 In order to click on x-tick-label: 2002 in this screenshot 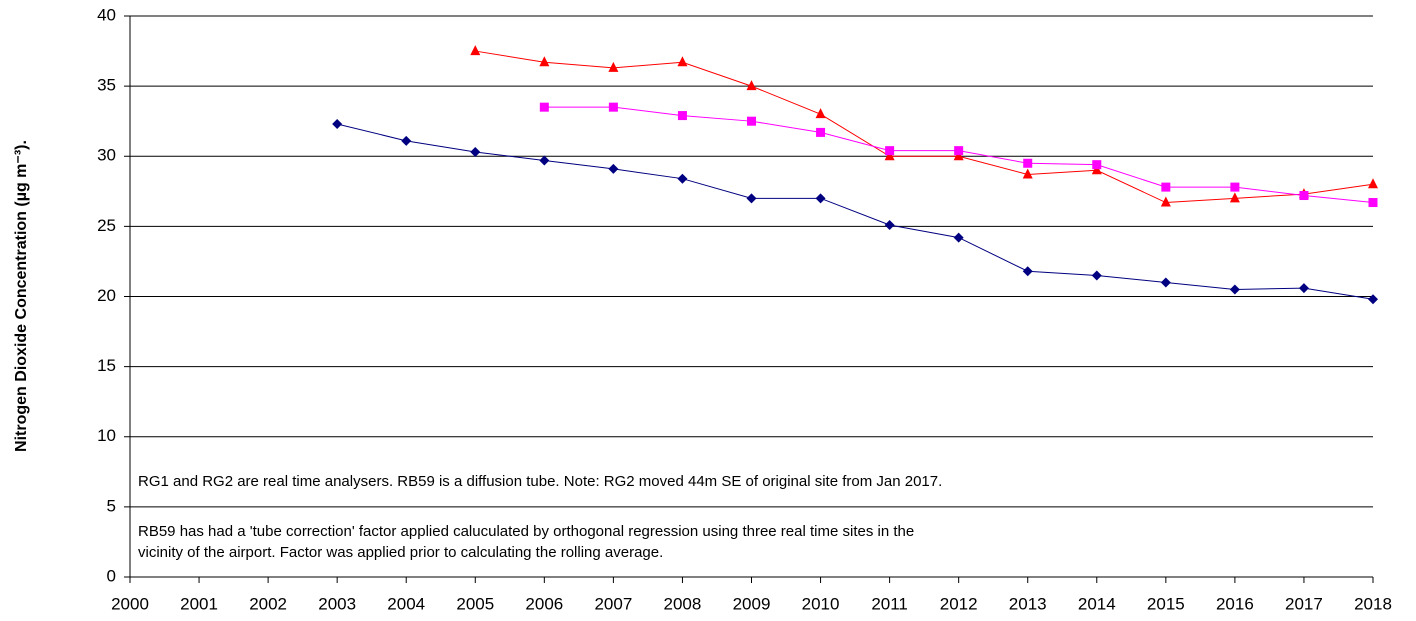, I will do `click(268, 603)`.